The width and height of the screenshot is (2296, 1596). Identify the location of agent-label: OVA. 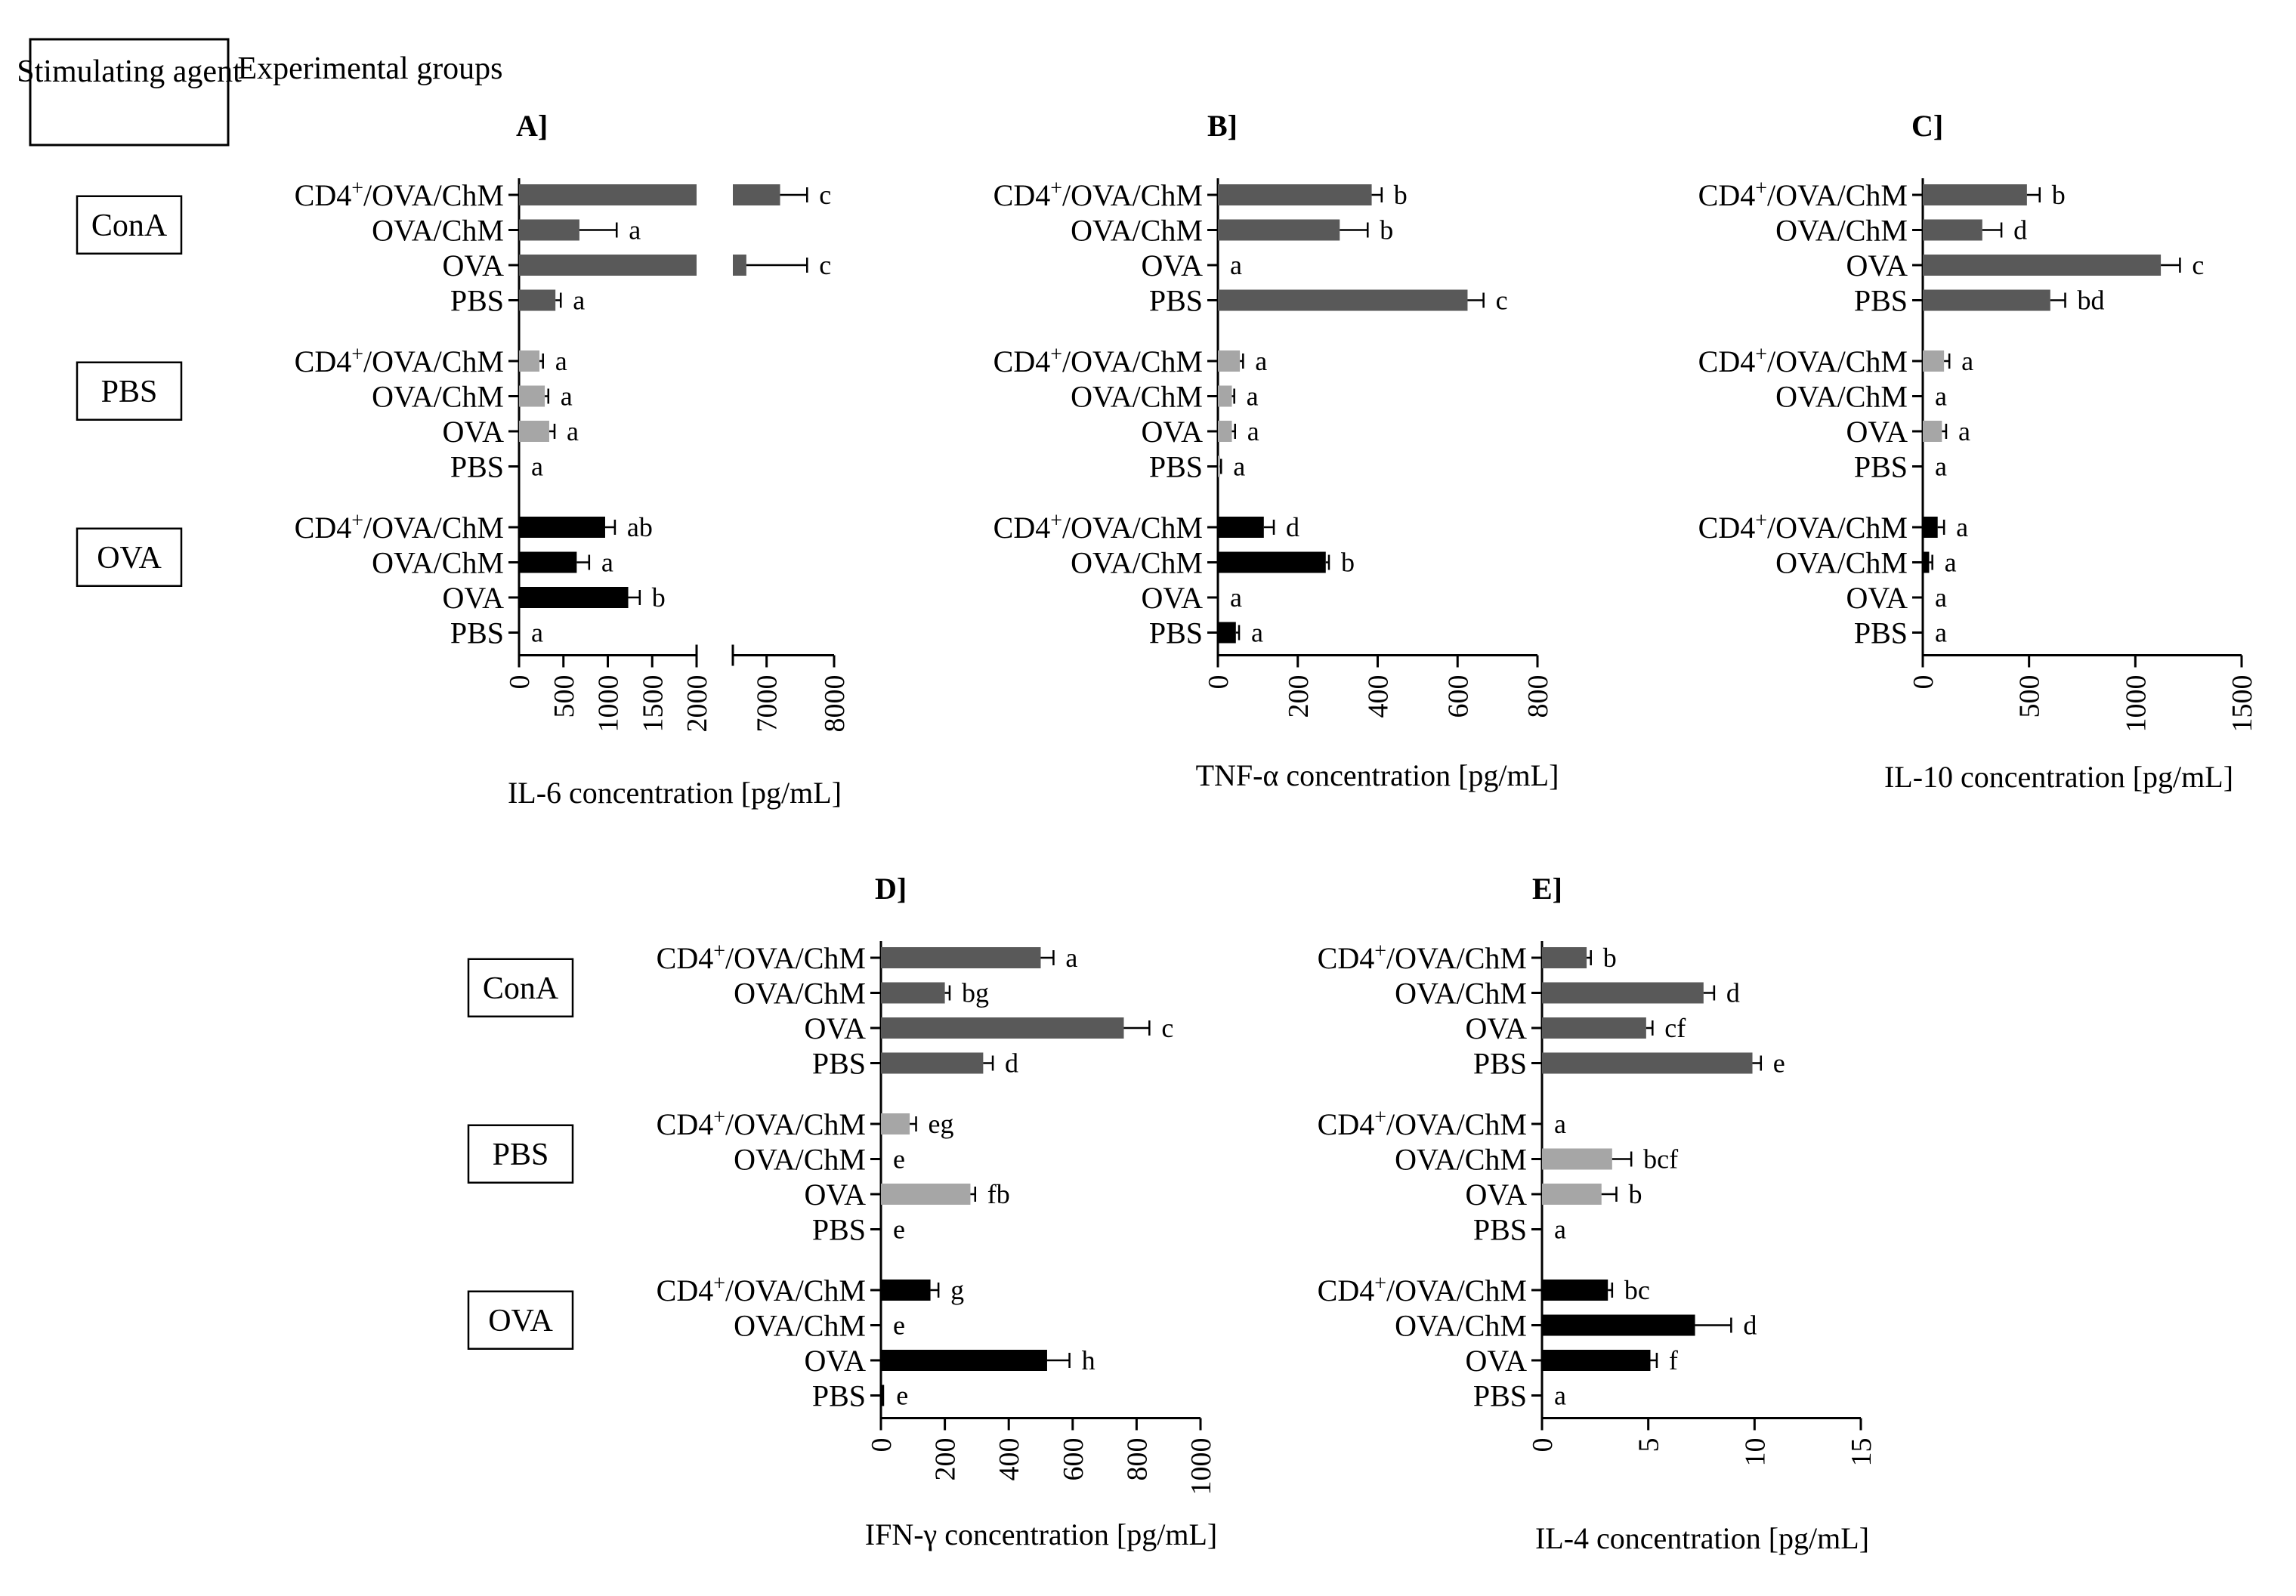
(129, 558).